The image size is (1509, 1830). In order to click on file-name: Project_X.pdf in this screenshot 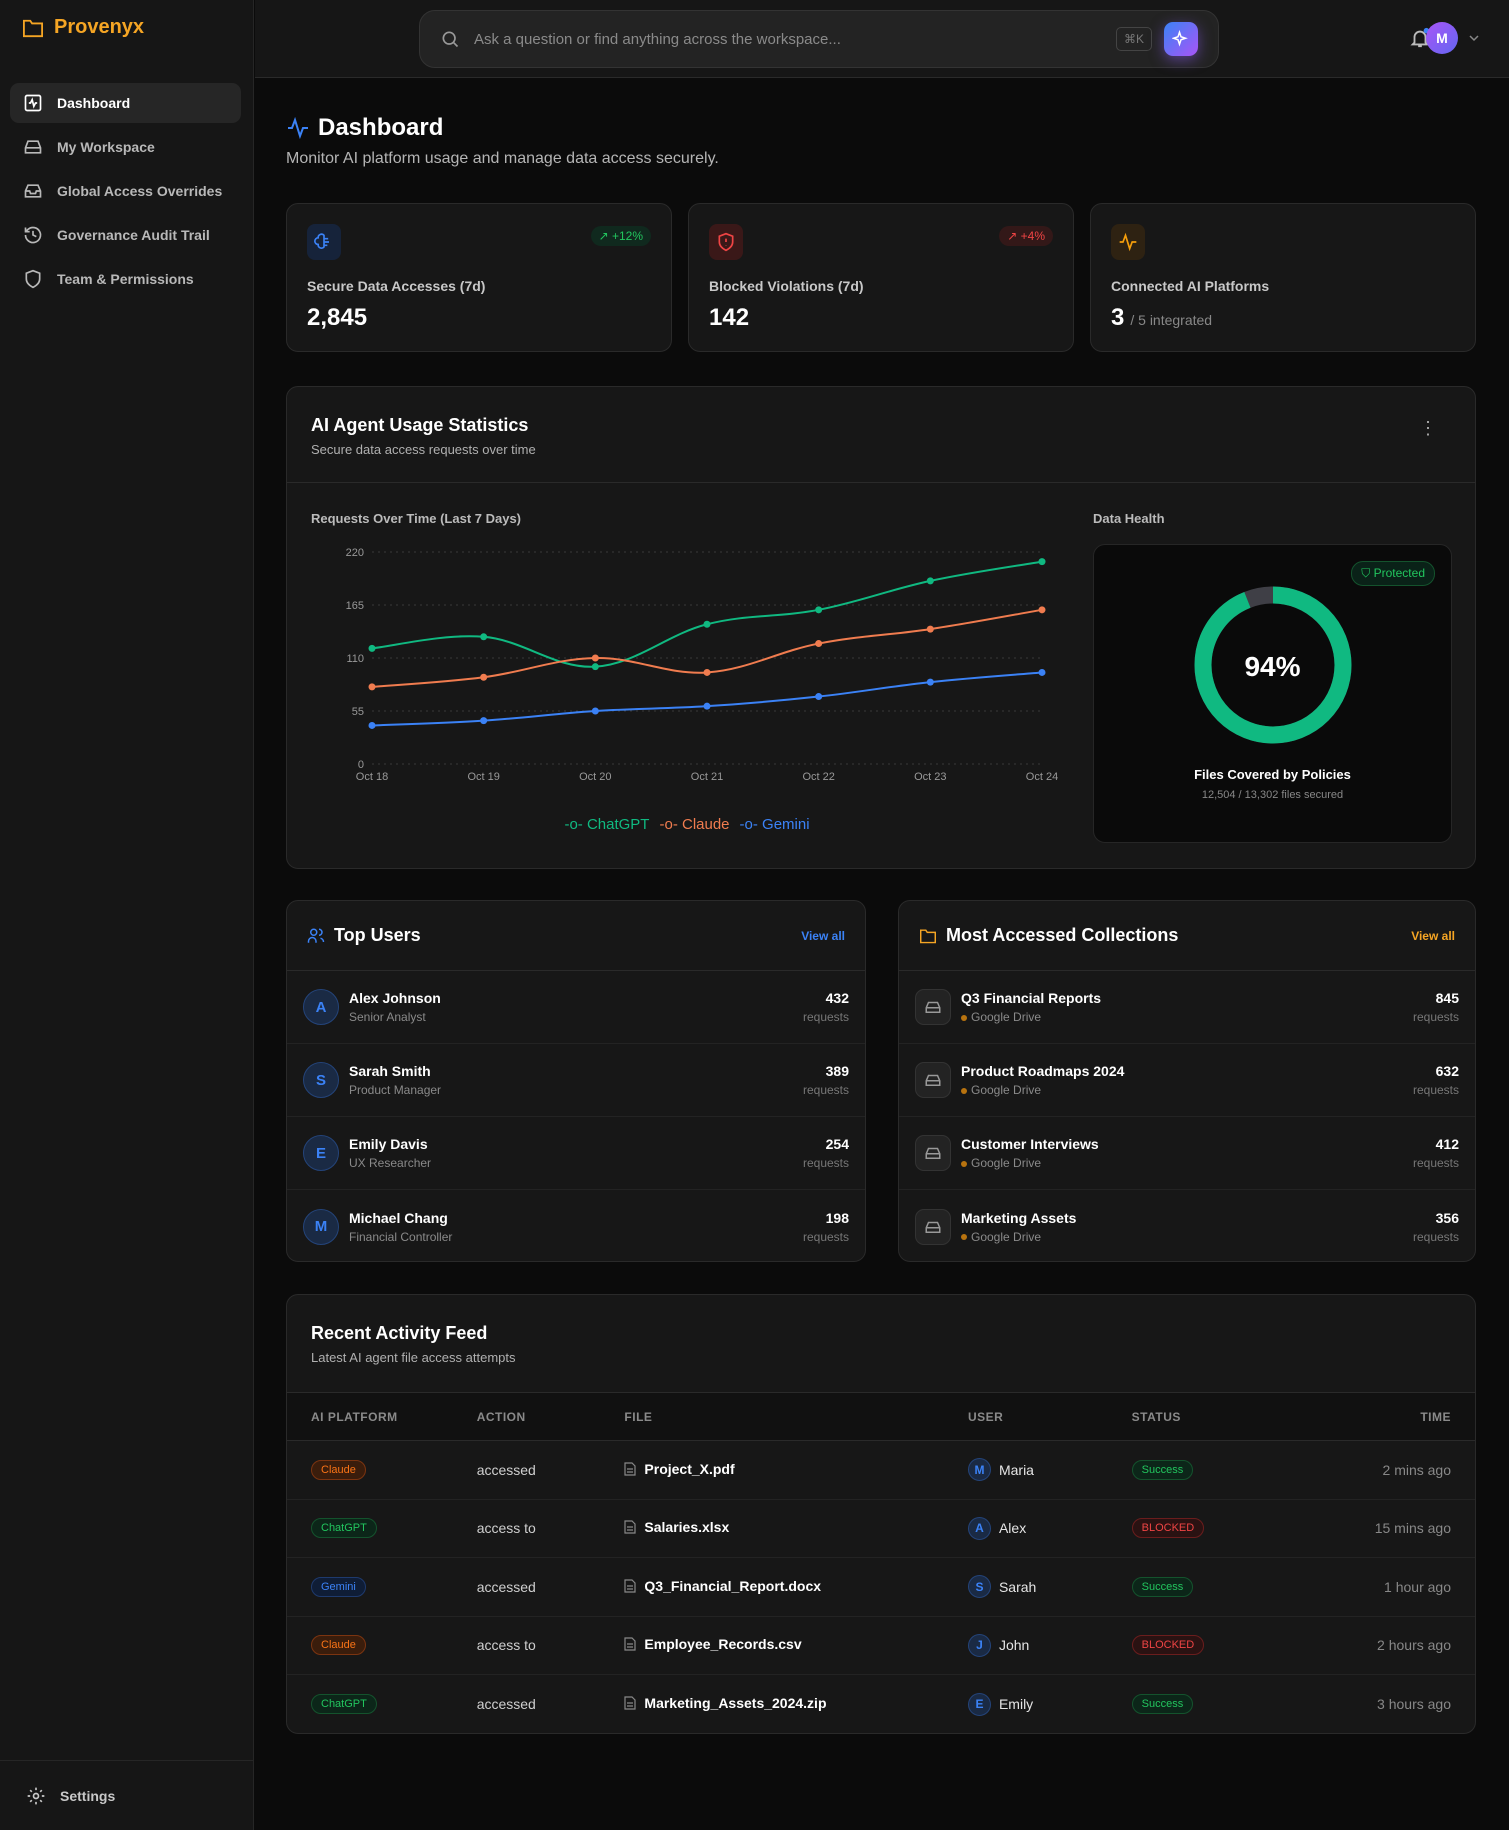, I will do `click(689, 1468)`.